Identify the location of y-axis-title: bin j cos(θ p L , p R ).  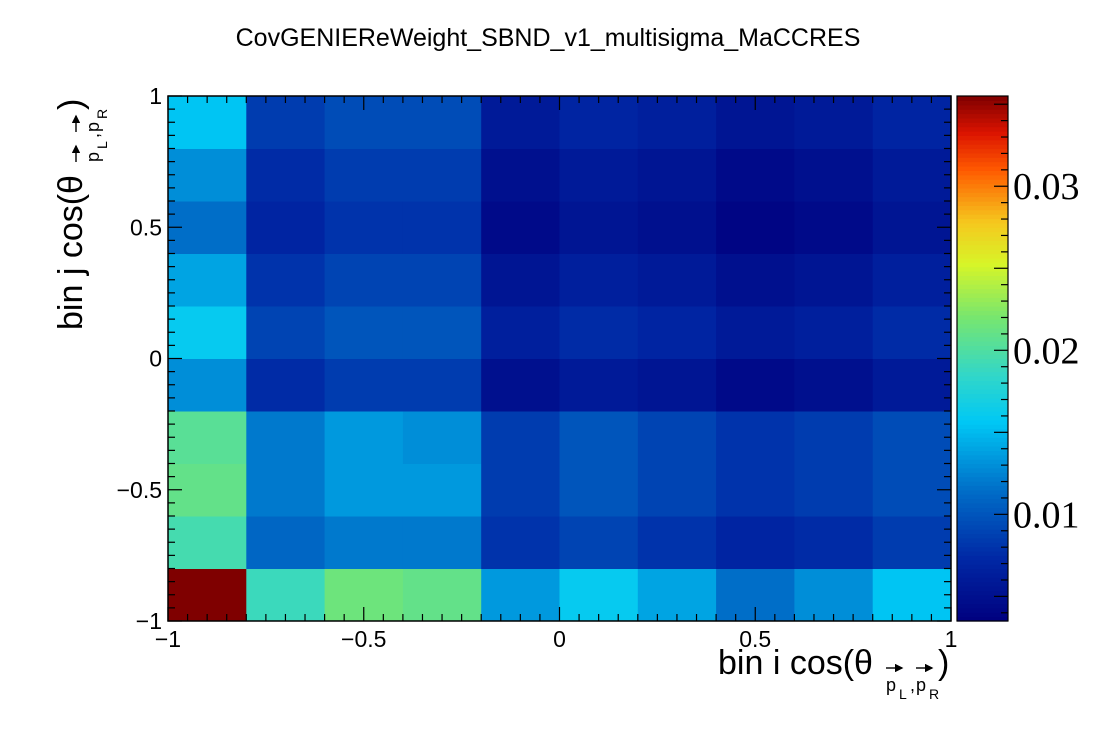
(81, 214).